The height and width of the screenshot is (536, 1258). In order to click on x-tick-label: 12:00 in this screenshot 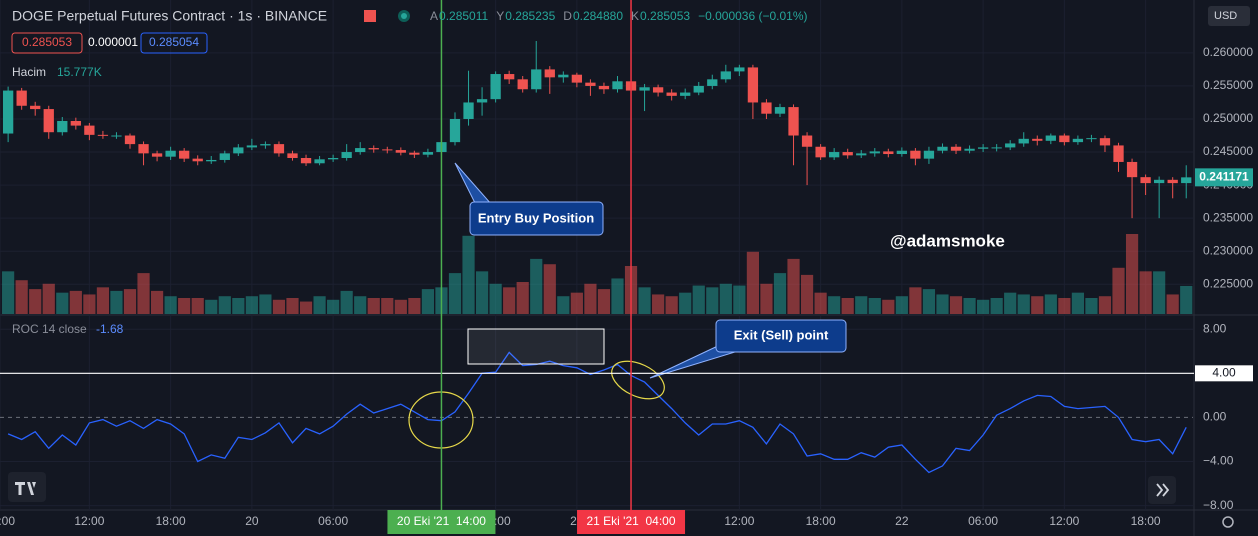, I will do `click(89, 521)`.